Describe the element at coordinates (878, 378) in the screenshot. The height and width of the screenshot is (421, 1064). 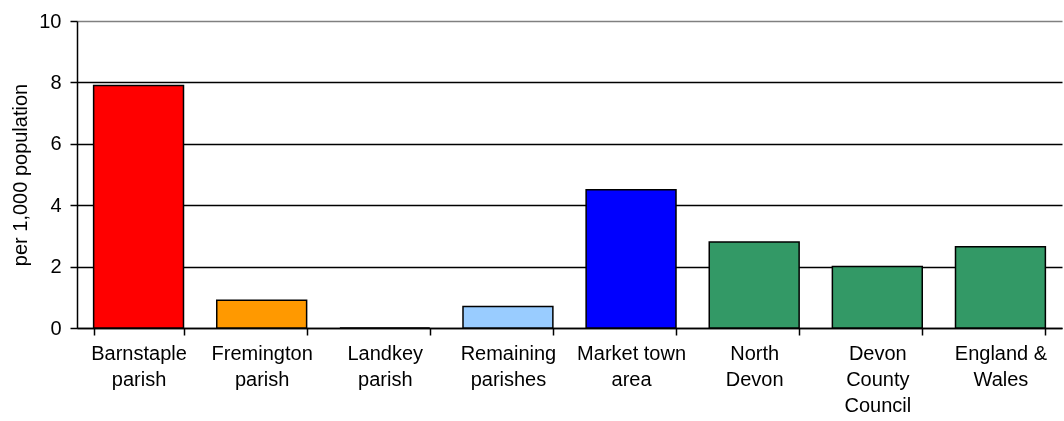
I see `x-tick-label: Devon County Council` at that location.